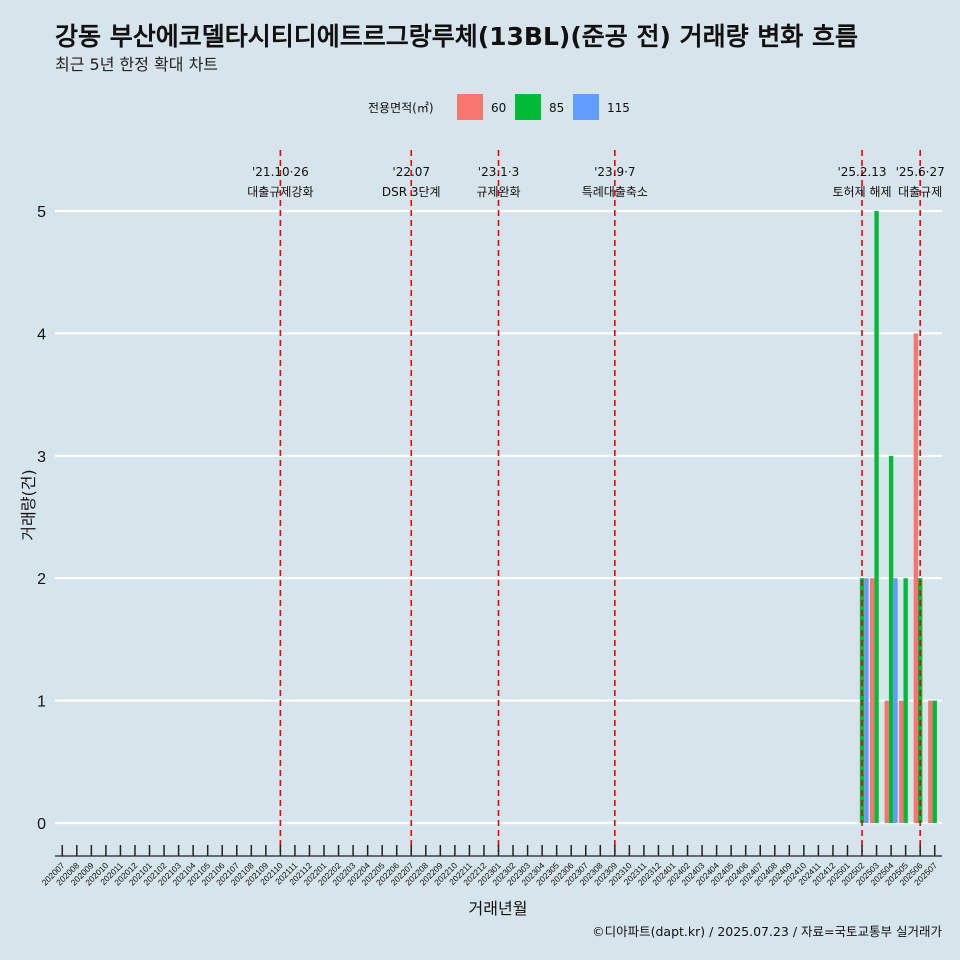 The height and width of the screenshot is (960, 960). What do you see at coordinates (280, 192) in the screenshot?
I see `event-label-0: 대출규제강화` at bounding box center [280, 192].